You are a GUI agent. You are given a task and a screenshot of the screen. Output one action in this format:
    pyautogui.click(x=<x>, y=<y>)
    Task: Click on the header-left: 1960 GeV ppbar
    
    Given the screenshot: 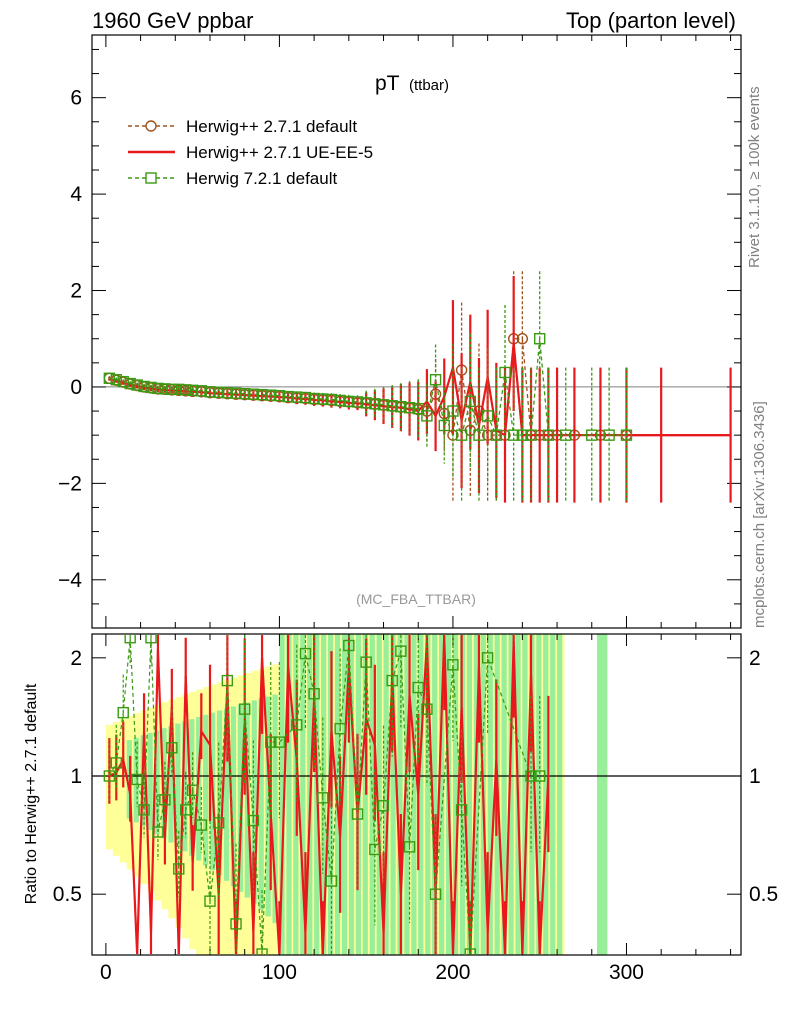 What is the action you would take?
    pyautogui.click(x=173, y=20)
    